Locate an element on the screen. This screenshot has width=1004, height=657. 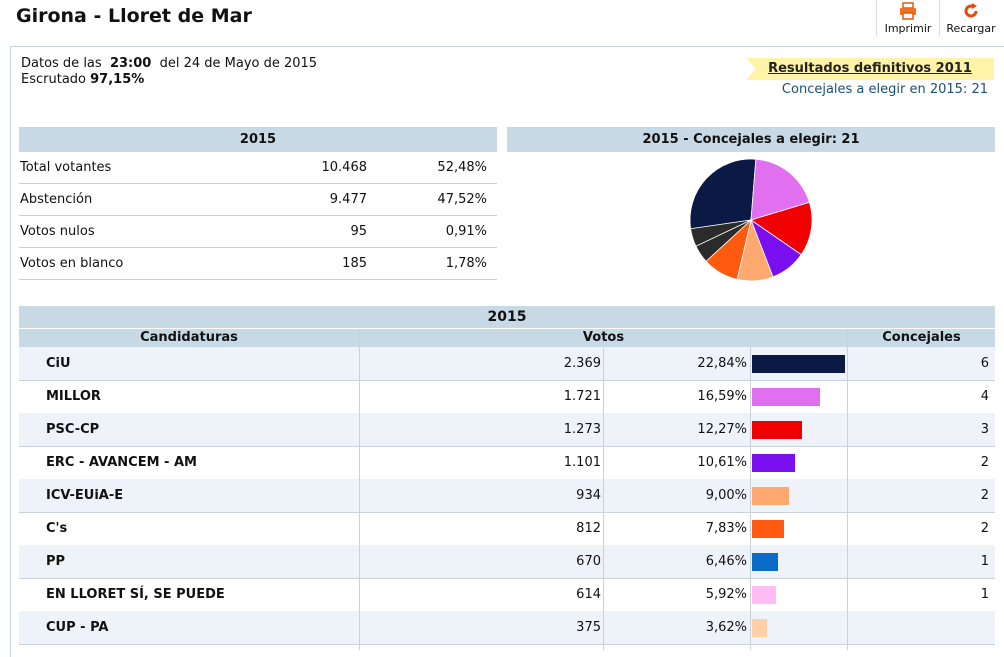
party-pct: 5,92% is located at coordinates (726, 594).